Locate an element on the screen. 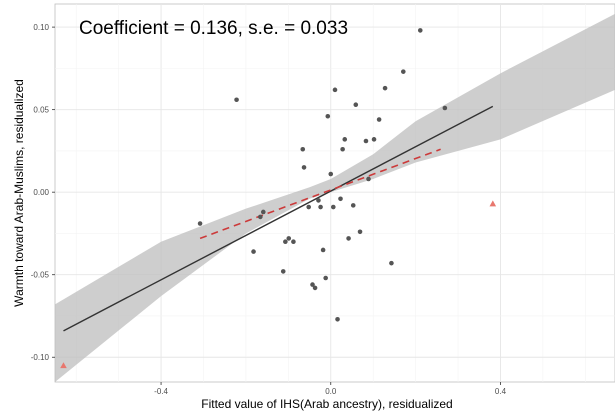  y-tick-label: -0.05 is located at coordinates (40, 275).